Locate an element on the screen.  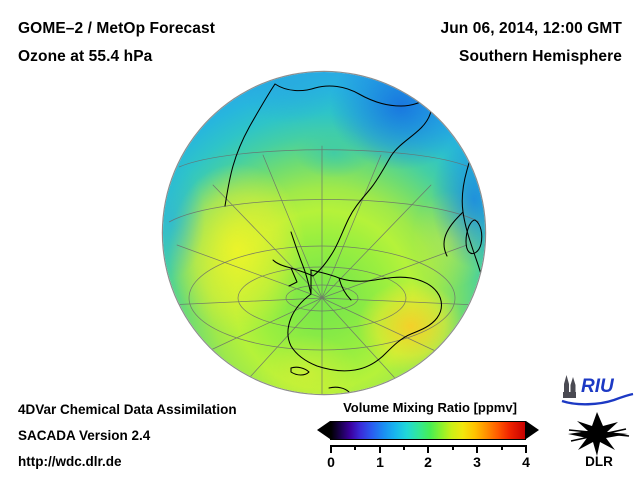
riu-logo: RIU is located at coordinates (597, 390).